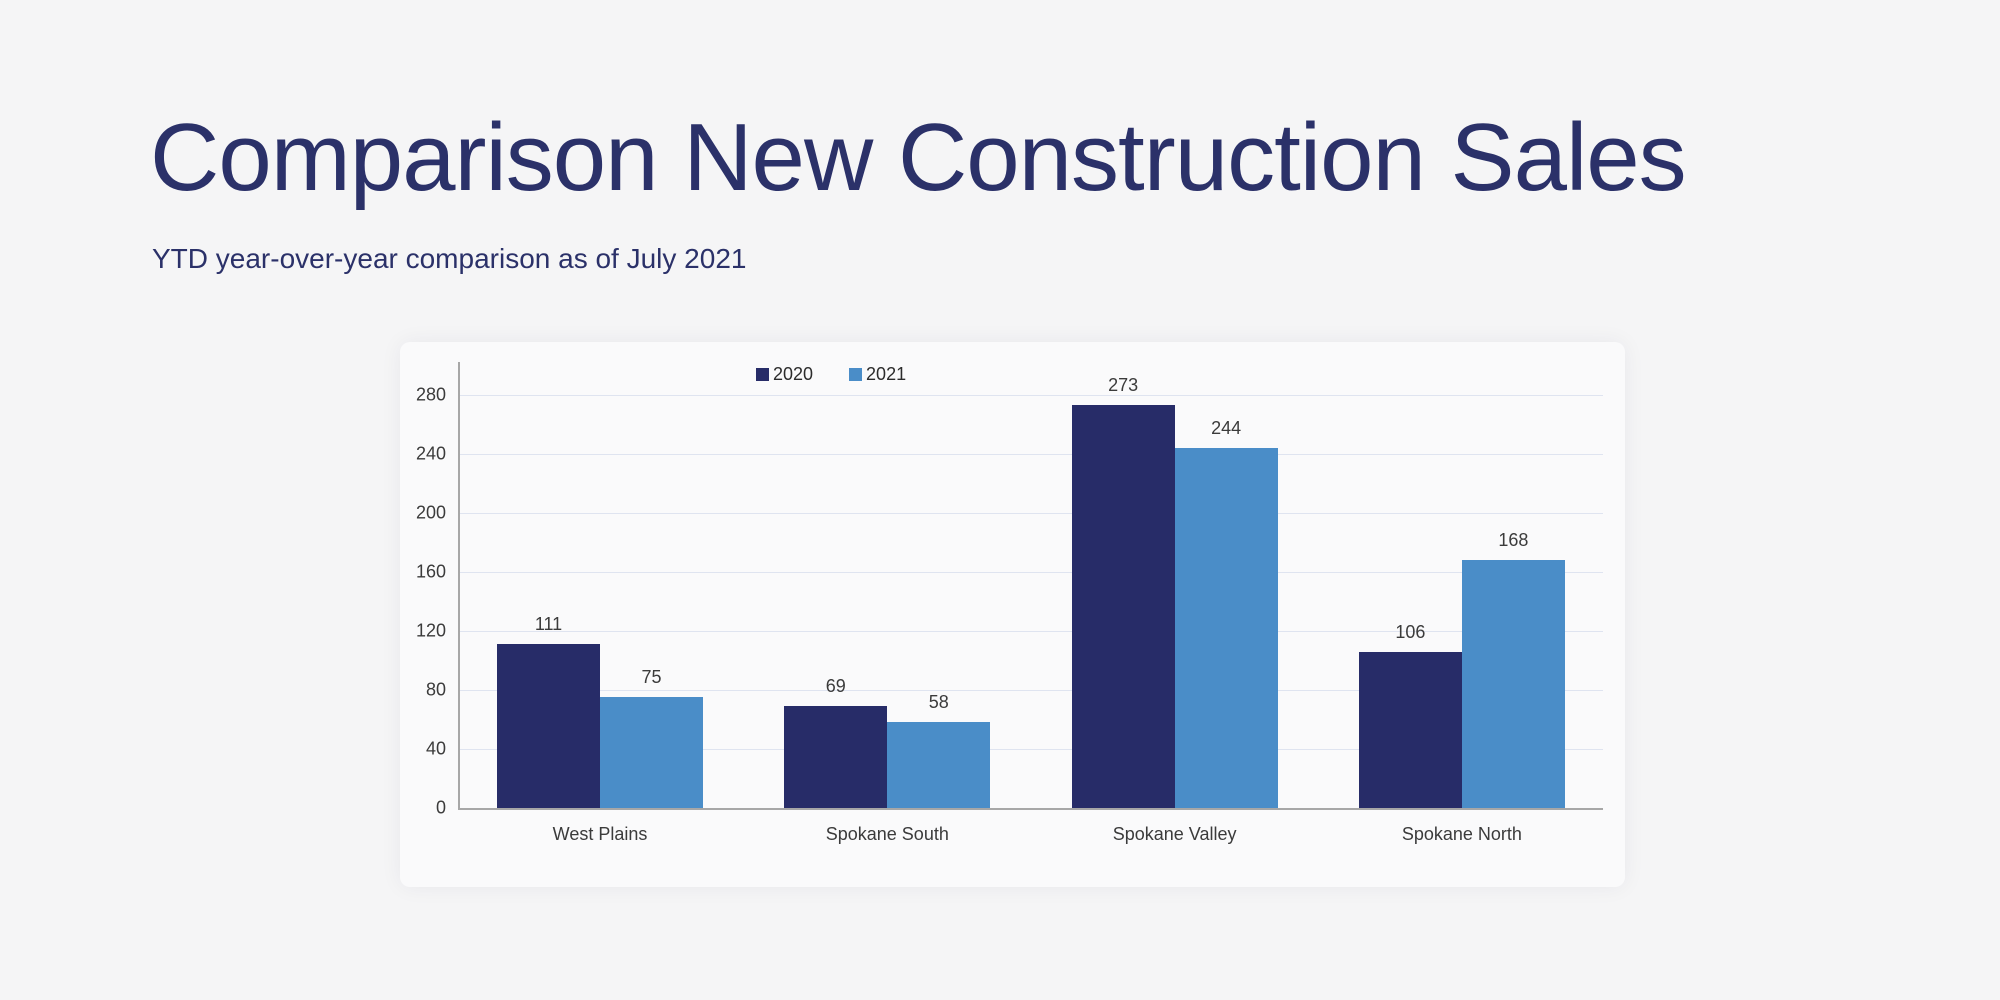 Image resolution: width=2000 pixels, height=1000 pixels. Describe the element at coordinates (435, 689) in the screenshot. I see `y-tick-label-80: 80` at that location.